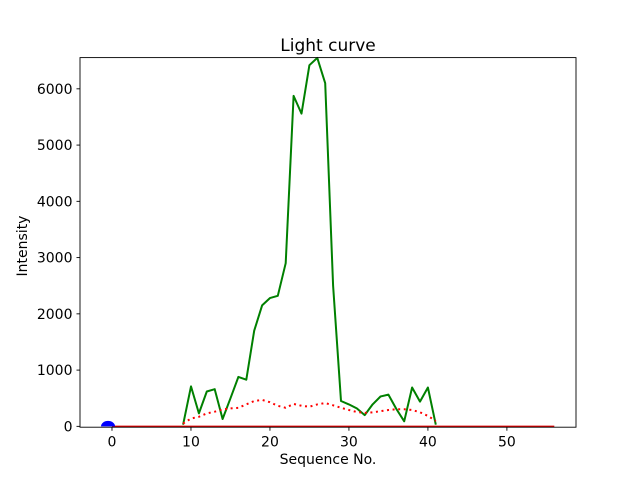 This screenshot has height=480, width=640. Describe the element at coordinates (55, 371) in the screenshot. I see `y-tick-label: 1000` at that location.